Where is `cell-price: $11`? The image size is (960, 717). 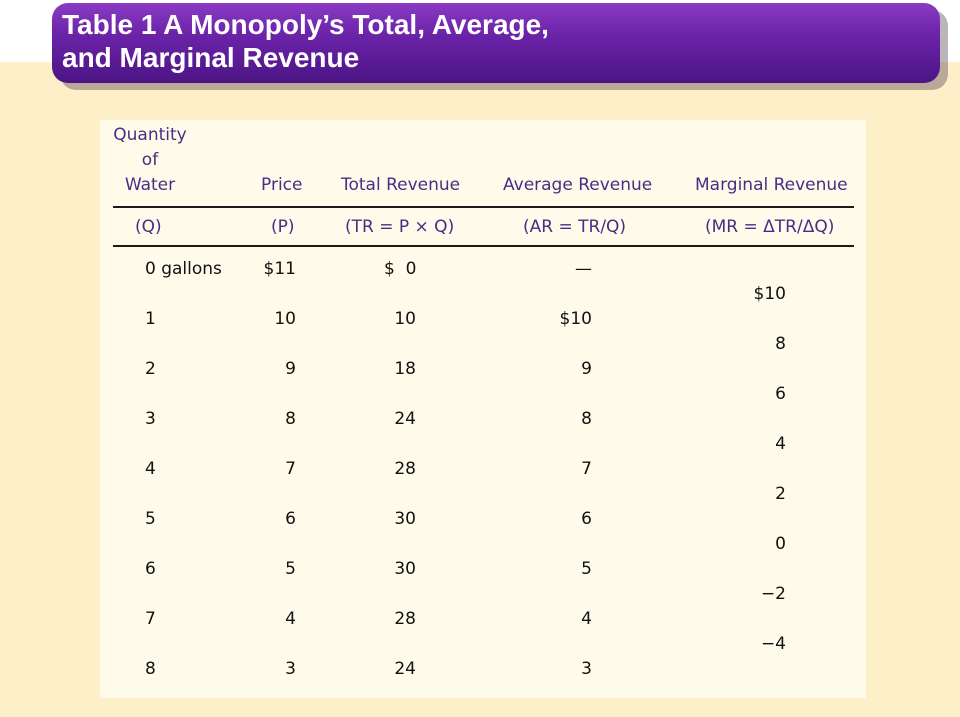 cell-price: $11 is located at coordinates (279, 269).